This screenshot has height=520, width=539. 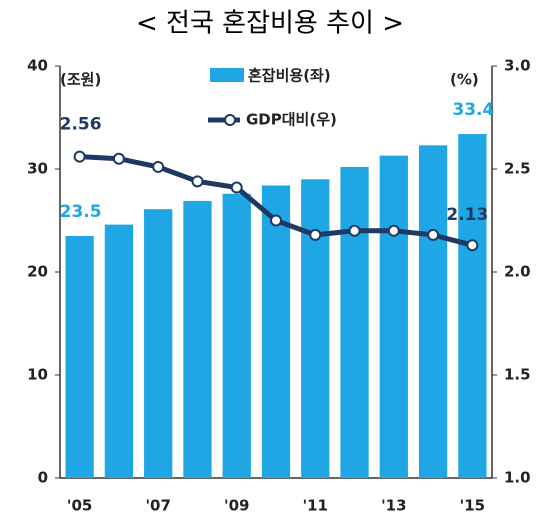 What do you see at coordinates (517, 375) in the screenshot?
I see `y2-tick-label: 1.5` at bounding box center [517, 375].